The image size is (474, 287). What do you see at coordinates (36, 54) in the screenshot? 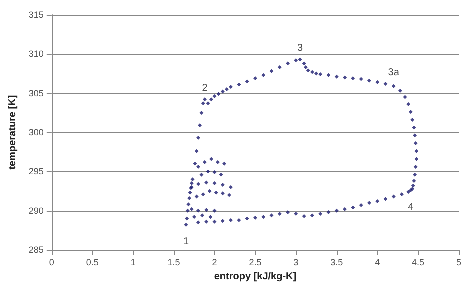
I see `y-tick-label: 310` at bounding box center [36, 54].